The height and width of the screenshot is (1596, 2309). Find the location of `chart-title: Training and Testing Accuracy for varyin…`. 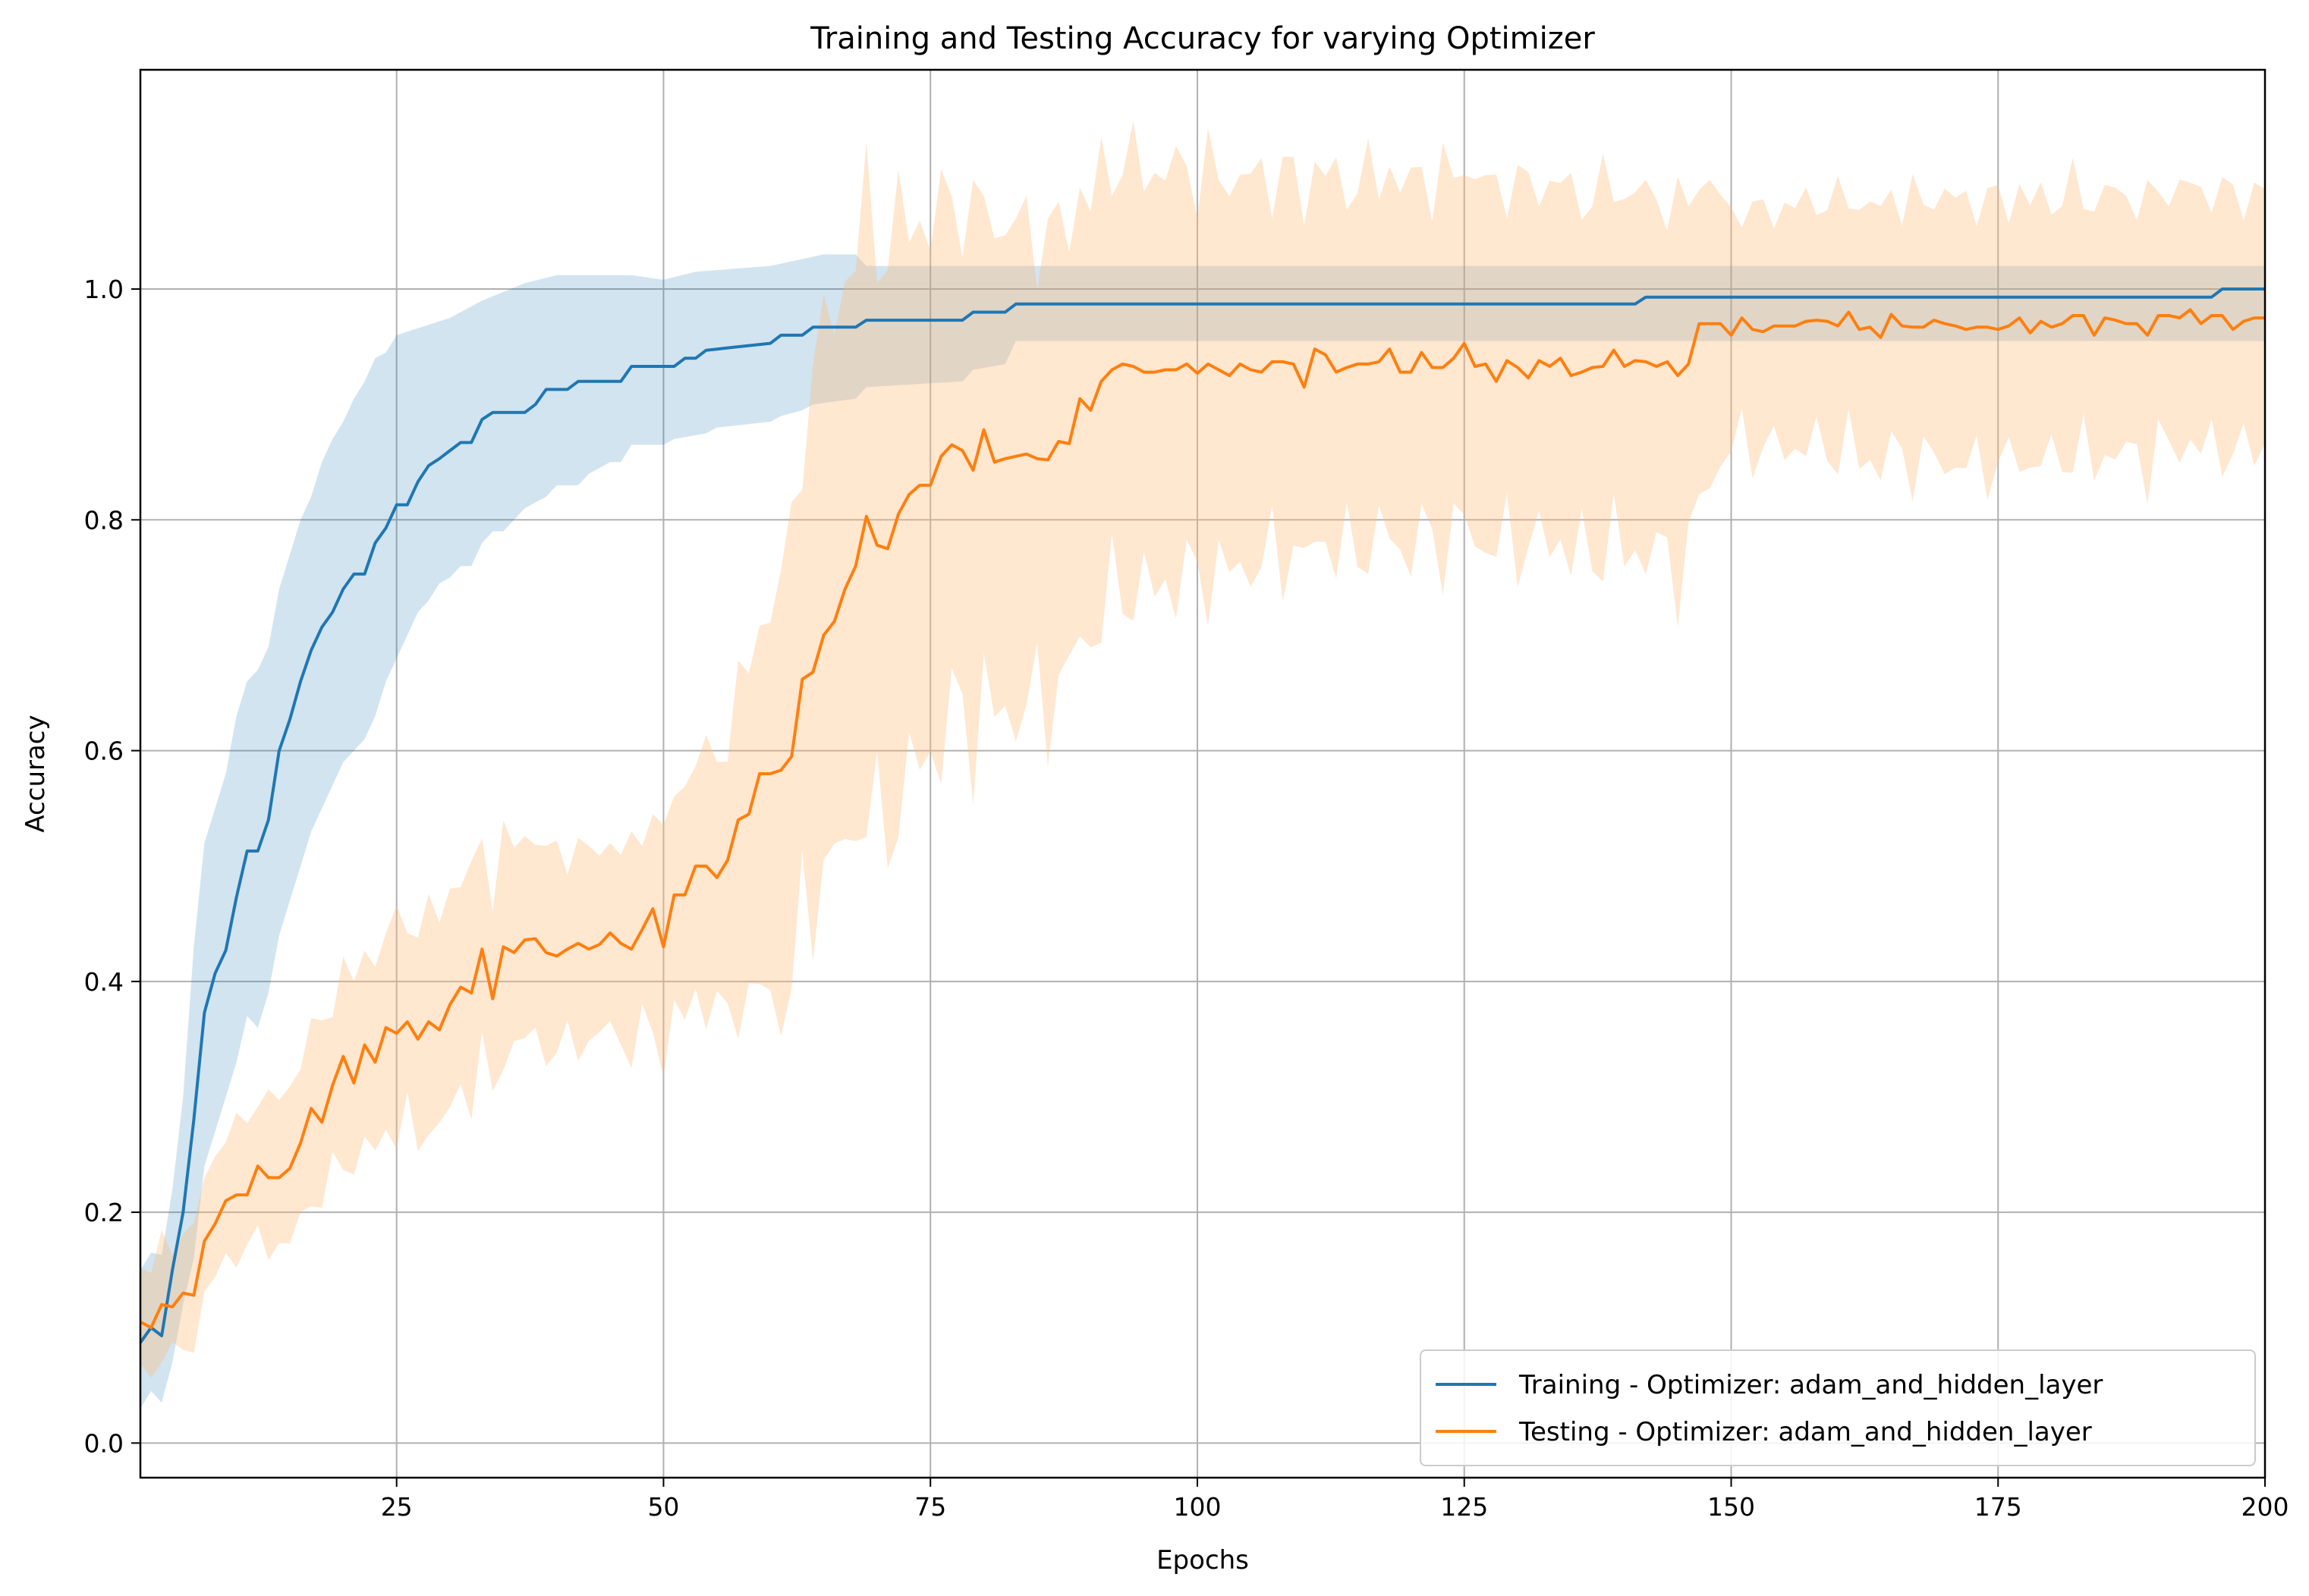

chart-title: Training and Testing Accuracy for varyin… is located at coordinates (1203, 38).